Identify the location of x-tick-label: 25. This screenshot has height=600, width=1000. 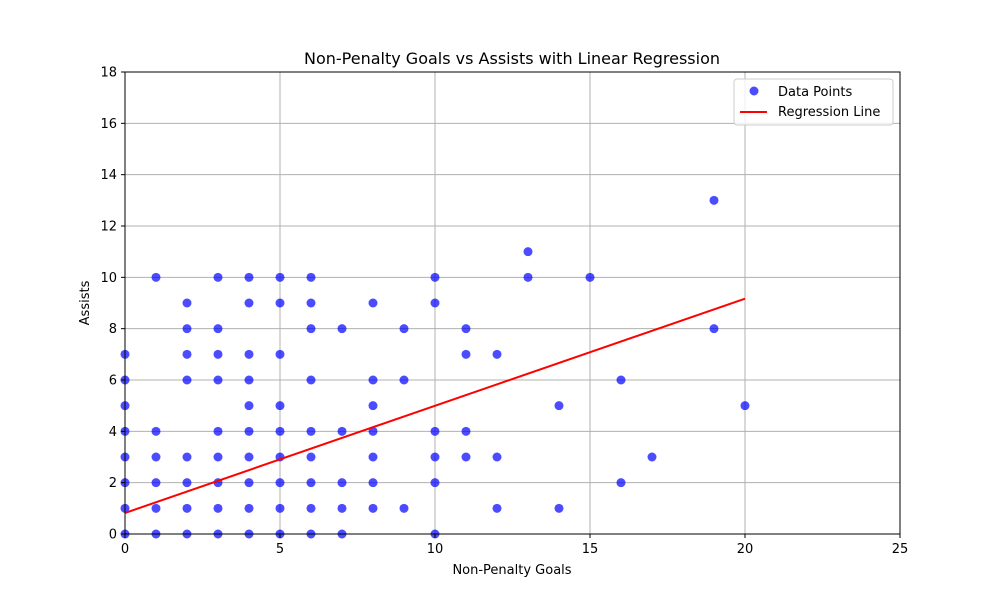
(900, 549).